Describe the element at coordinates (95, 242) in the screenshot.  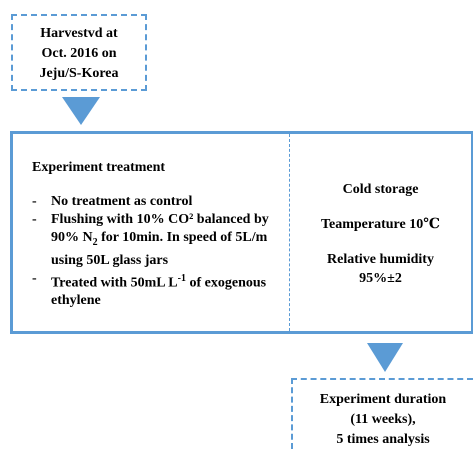
I see `subscript: 2` at that location.